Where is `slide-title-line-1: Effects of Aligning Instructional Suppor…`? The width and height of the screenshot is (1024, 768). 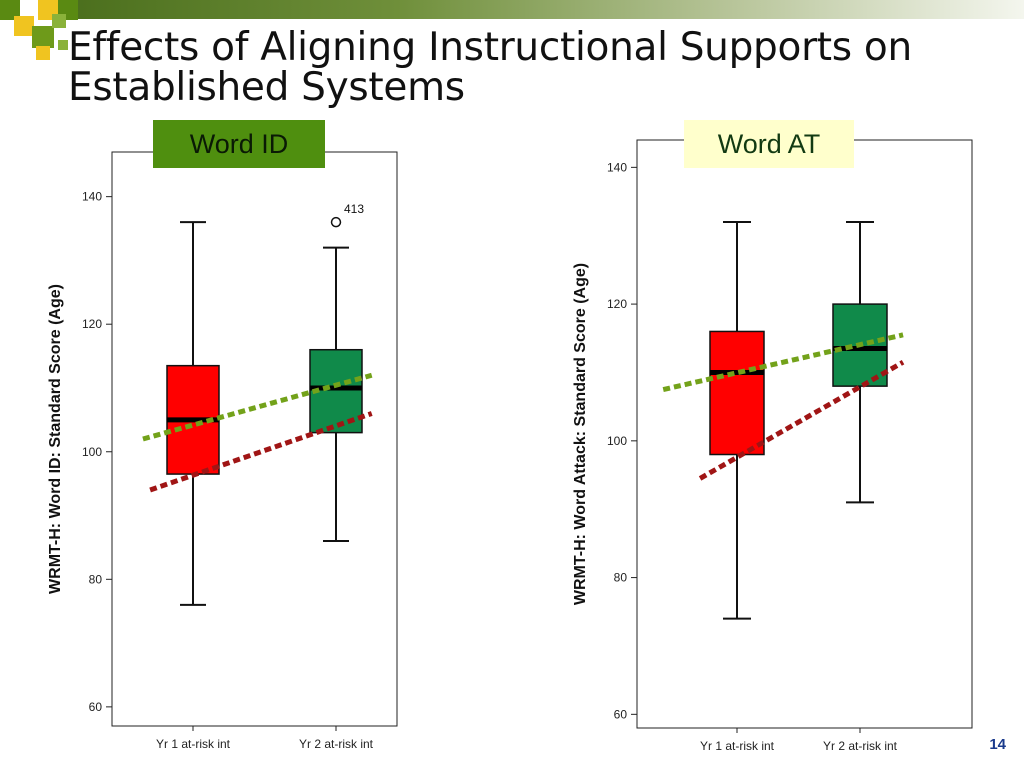
slide-title-line-1: Effects of Aligning Instructional Suppor… is located at coordinates (490, 47).